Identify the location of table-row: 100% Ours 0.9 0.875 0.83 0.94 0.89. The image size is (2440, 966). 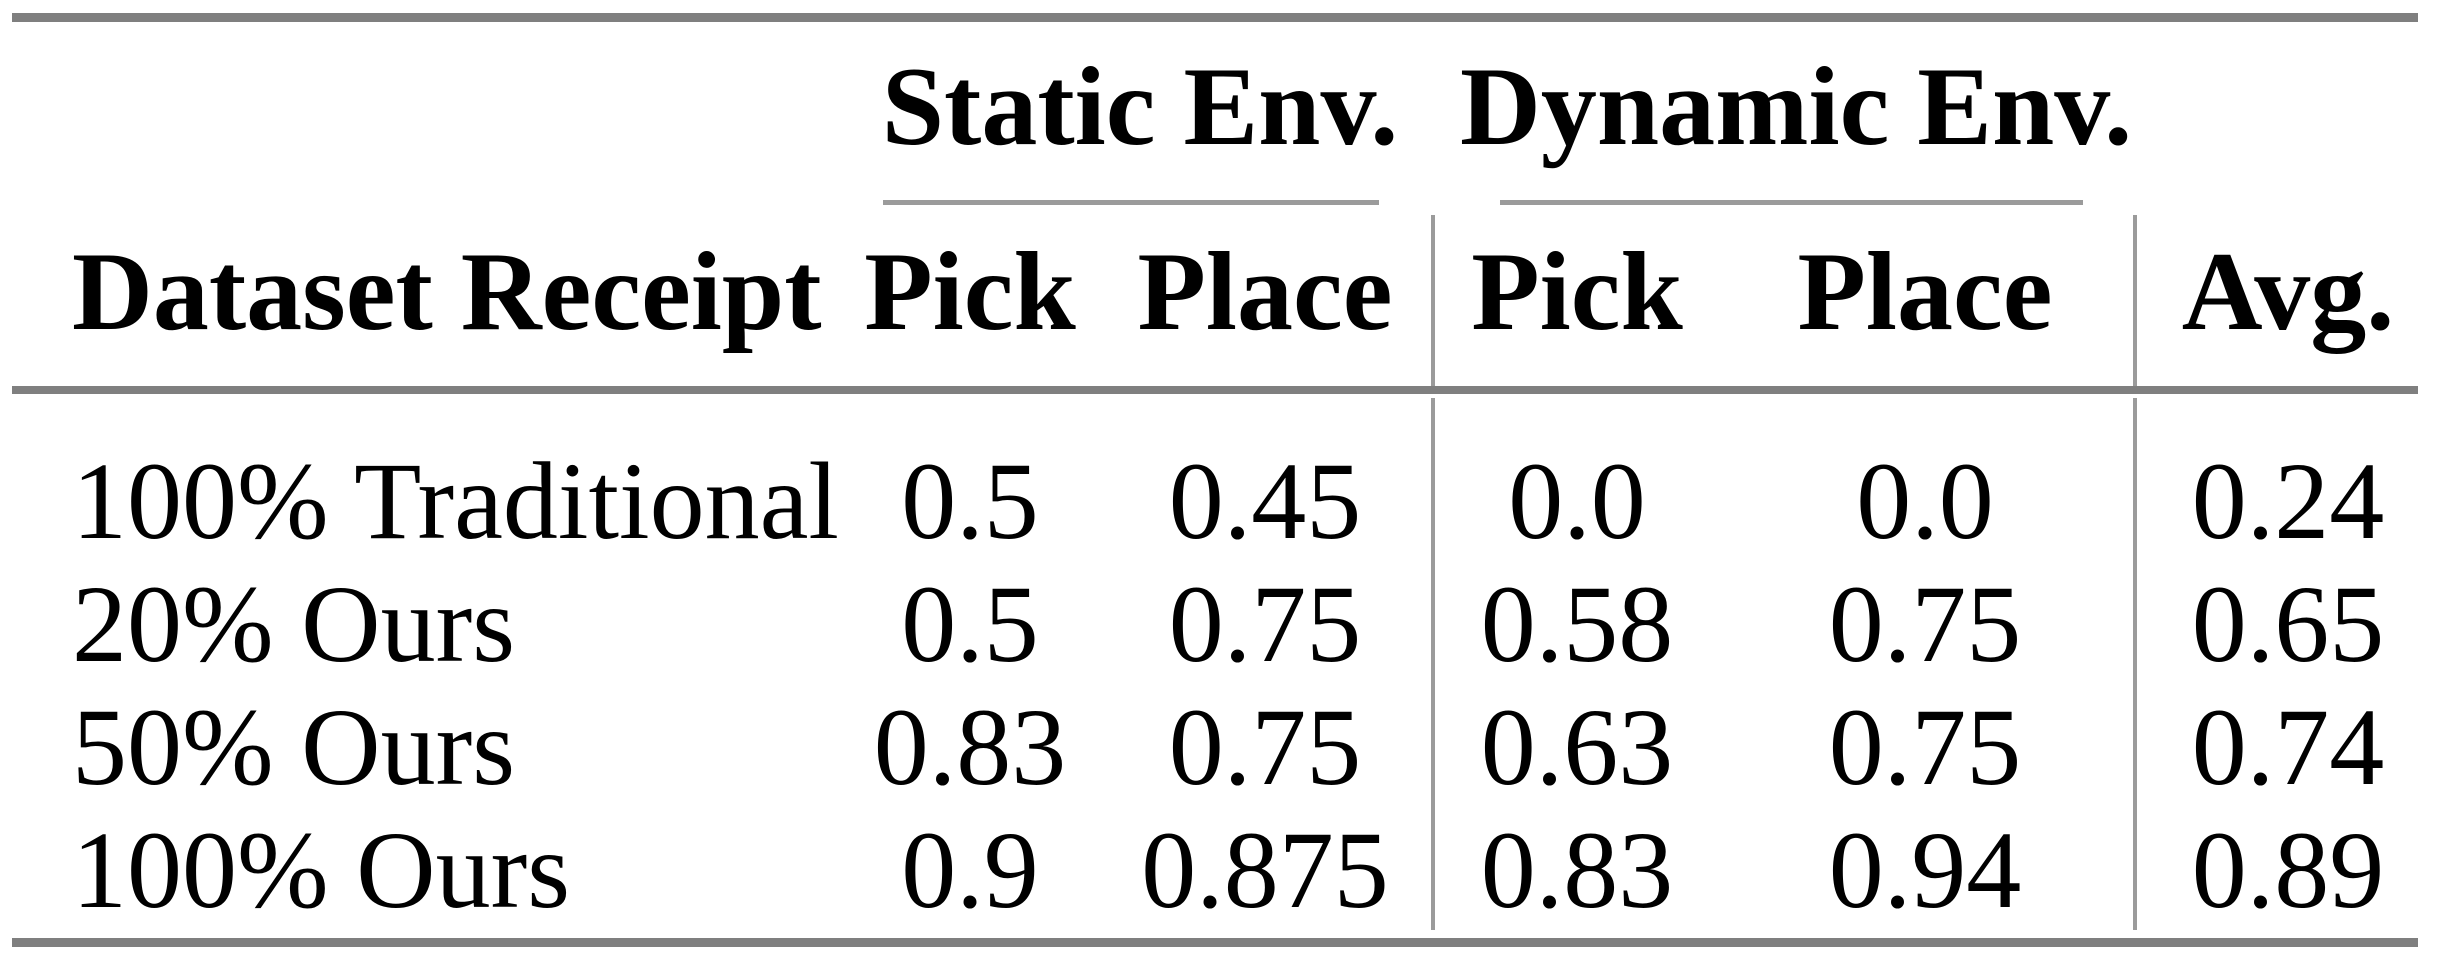
(1220, 870).